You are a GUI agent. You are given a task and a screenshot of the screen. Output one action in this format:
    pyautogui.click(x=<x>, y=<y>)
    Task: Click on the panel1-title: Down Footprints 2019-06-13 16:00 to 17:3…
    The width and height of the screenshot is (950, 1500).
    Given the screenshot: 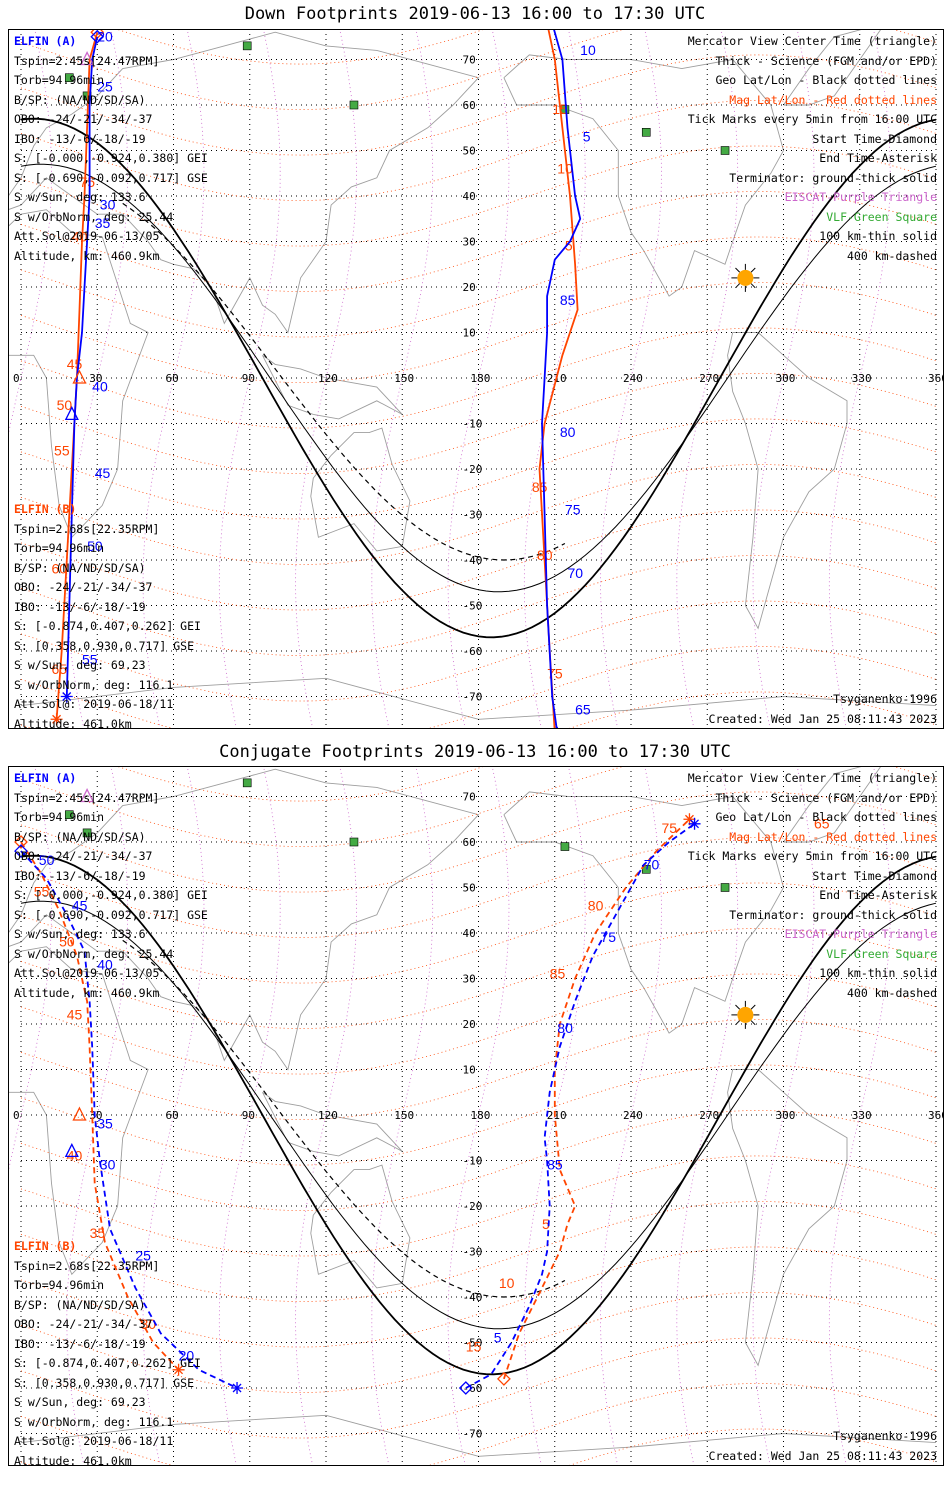 What is the action you would take?
    pyautogui.click(x=475, y=14)
    